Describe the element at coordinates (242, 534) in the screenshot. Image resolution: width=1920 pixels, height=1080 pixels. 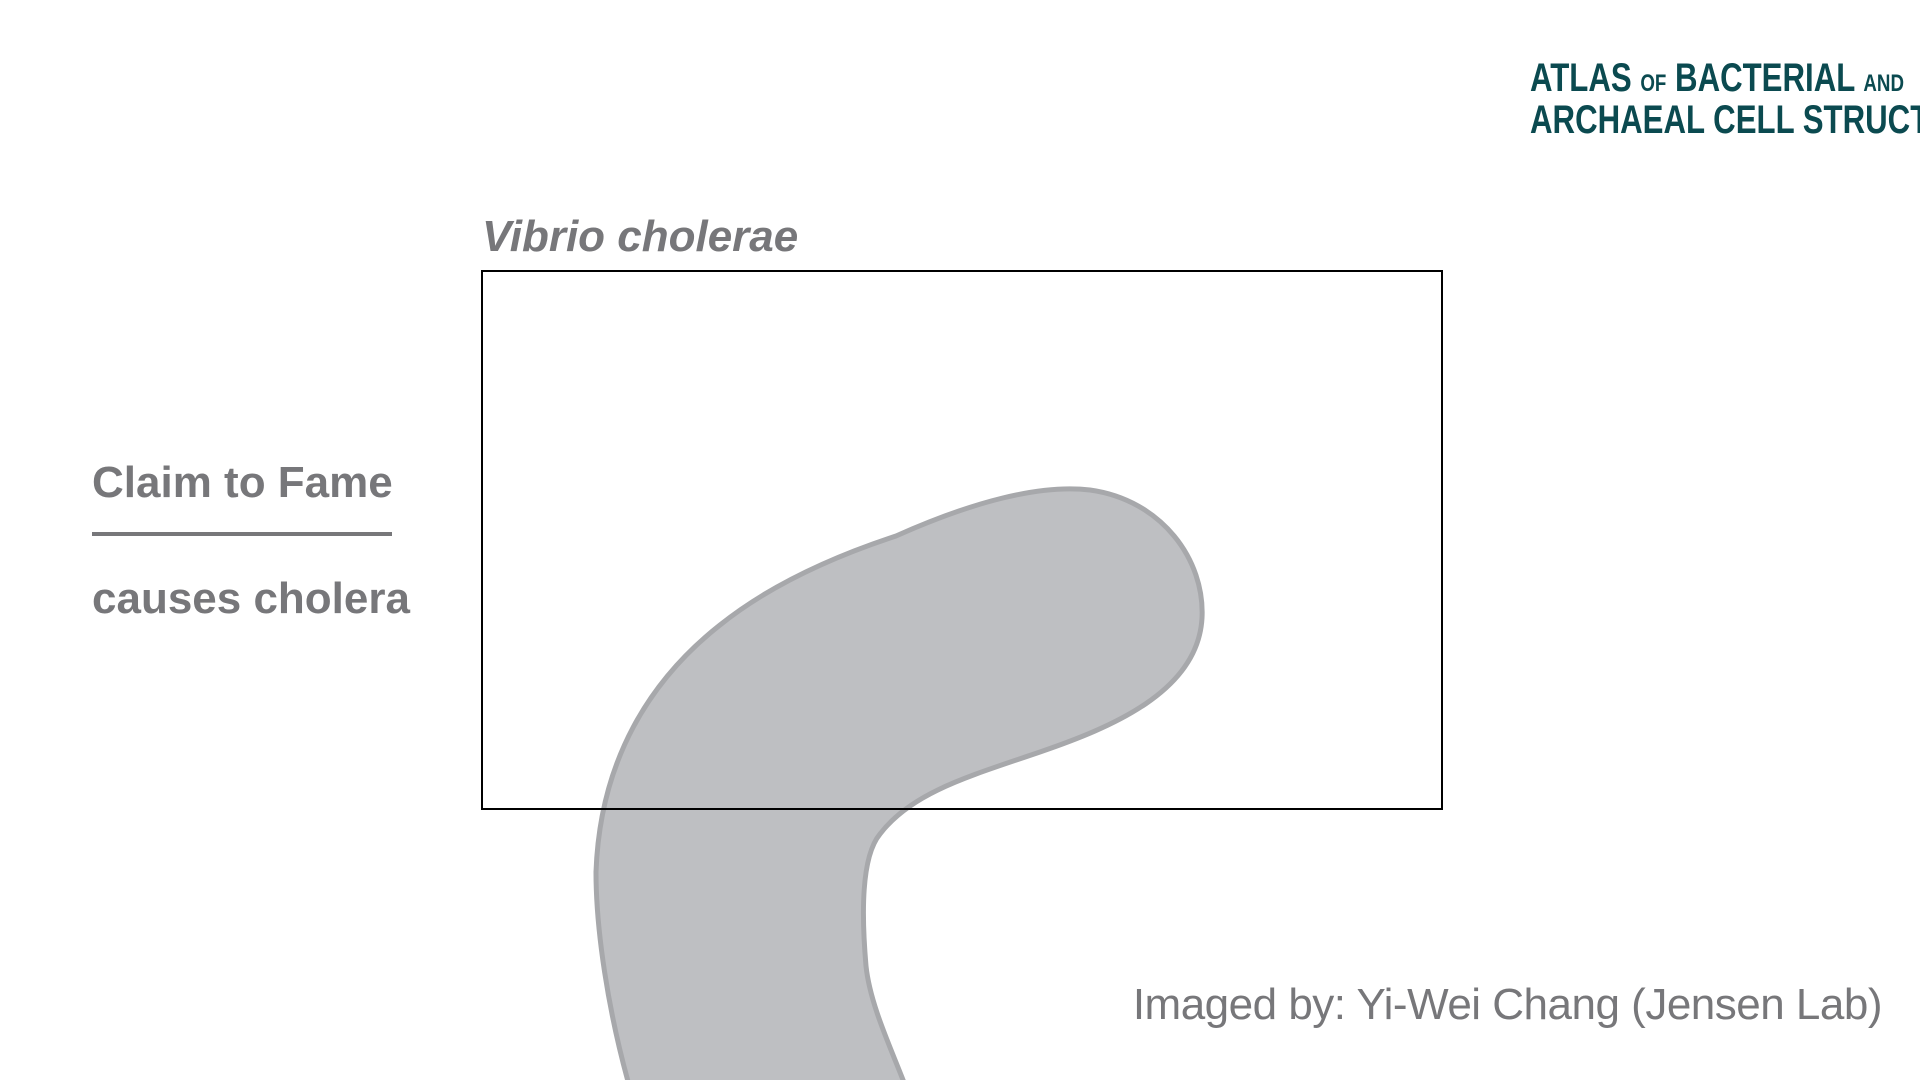
I see `claim-divider` at that location.